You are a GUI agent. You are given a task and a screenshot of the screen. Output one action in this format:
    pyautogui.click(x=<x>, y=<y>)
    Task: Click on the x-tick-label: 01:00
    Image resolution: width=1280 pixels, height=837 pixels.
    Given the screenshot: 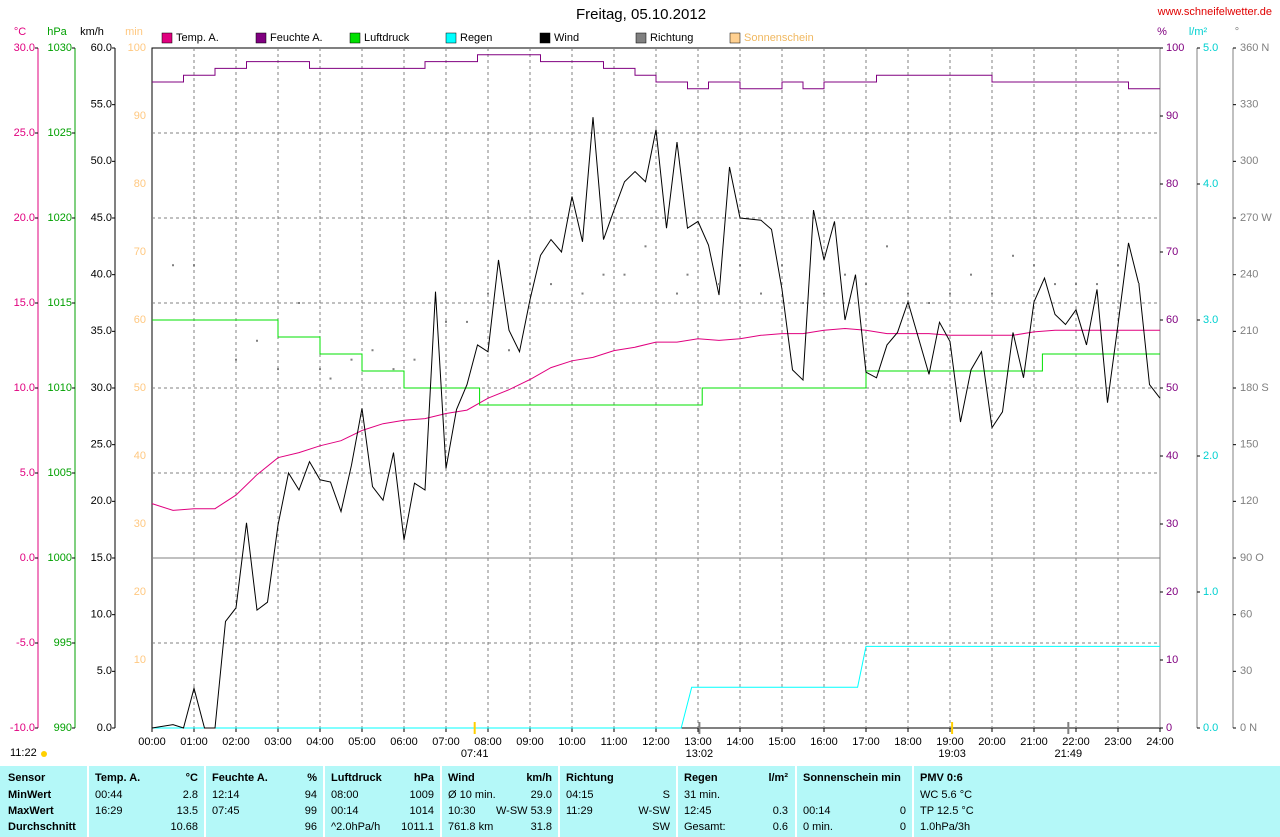 What is the action you would take?
    pyautogui.click(x=194, y=742)
    